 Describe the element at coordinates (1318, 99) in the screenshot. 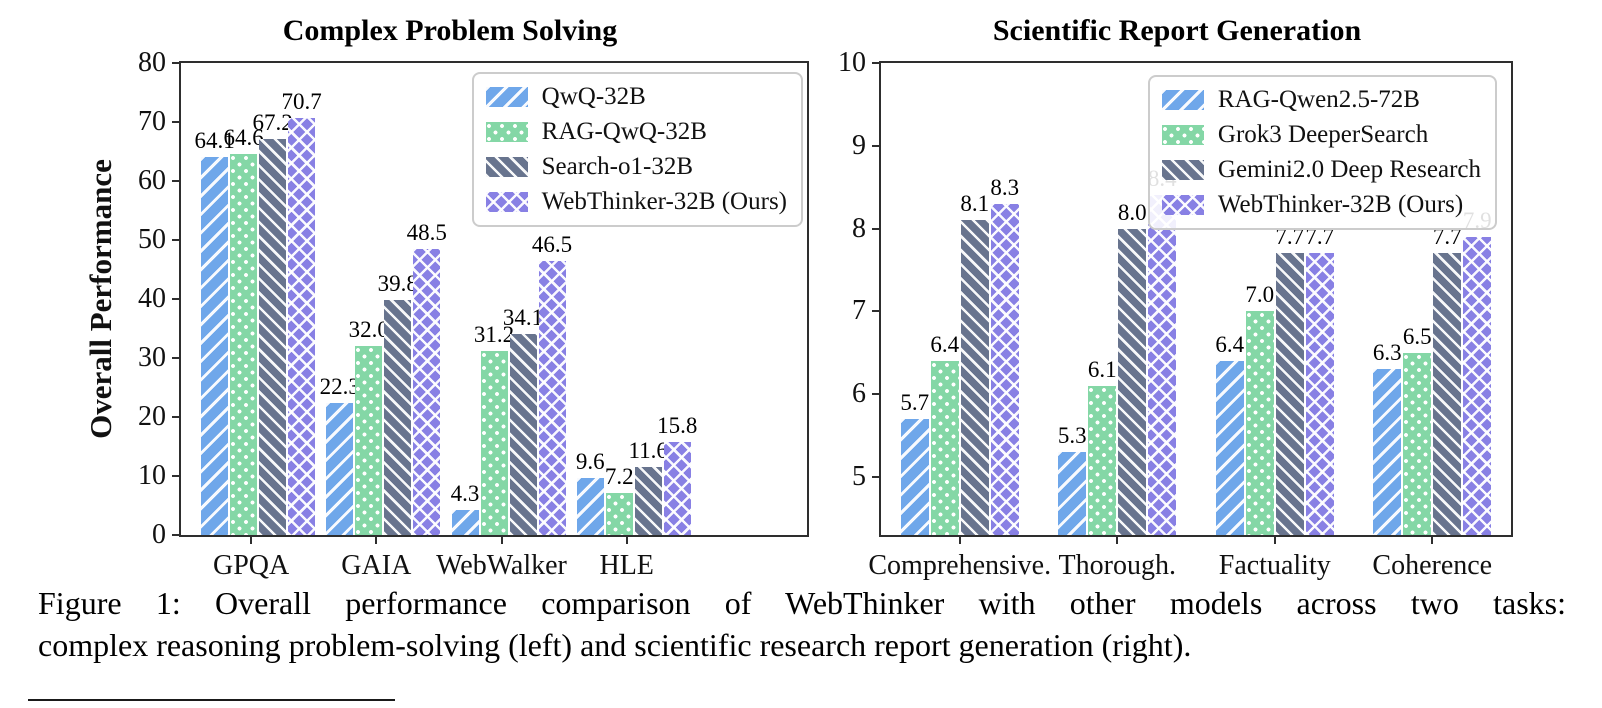

I see `legend-label: RAG-Qwen2.5-72B` at that location.